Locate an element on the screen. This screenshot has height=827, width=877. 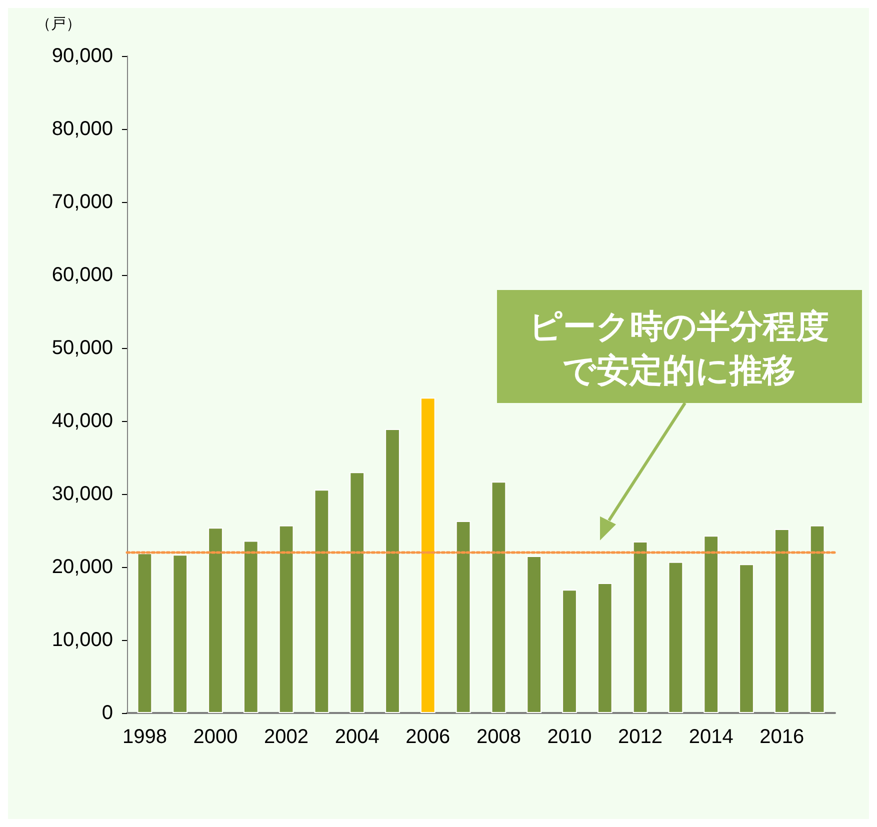
y-tick-label: 20,000 is located at coordinates (82, 567).